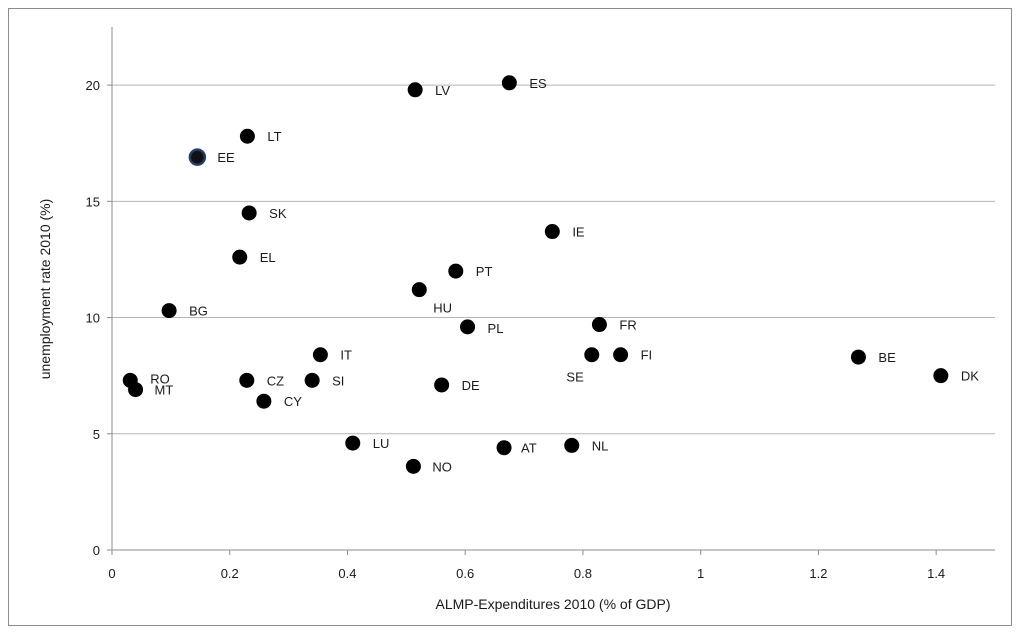 The width and height of the screenshot is (1021, 634). What do you see at coordinates (575, 377) in the screenshot?
I see `point-label-SE: SE` at bounding box center [575, 377].